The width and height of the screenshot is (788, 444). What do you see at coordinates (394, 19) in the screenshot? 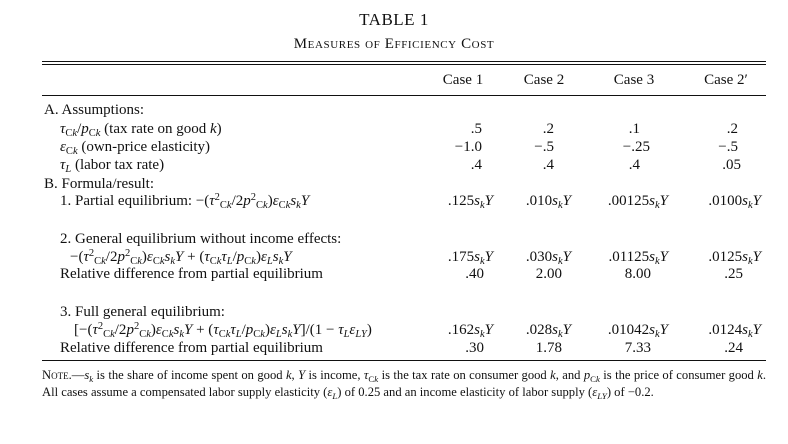
I see `table-title: TABLE 1` at bounding box center [394, 19].